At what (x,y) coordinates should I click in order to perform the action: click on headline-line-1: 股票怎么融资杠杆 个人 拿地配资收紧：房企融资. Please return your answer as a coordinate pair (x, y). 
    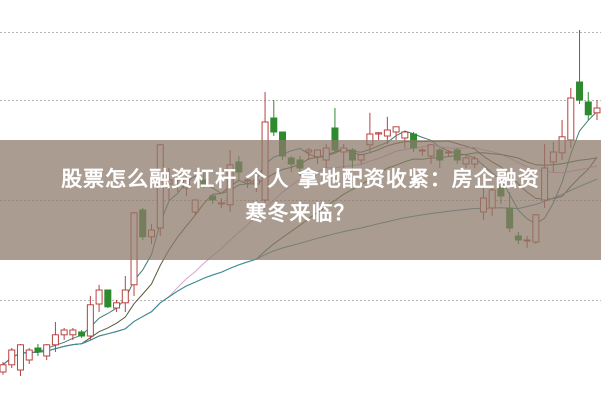
    Looking at the image, I should click on (300, 179).